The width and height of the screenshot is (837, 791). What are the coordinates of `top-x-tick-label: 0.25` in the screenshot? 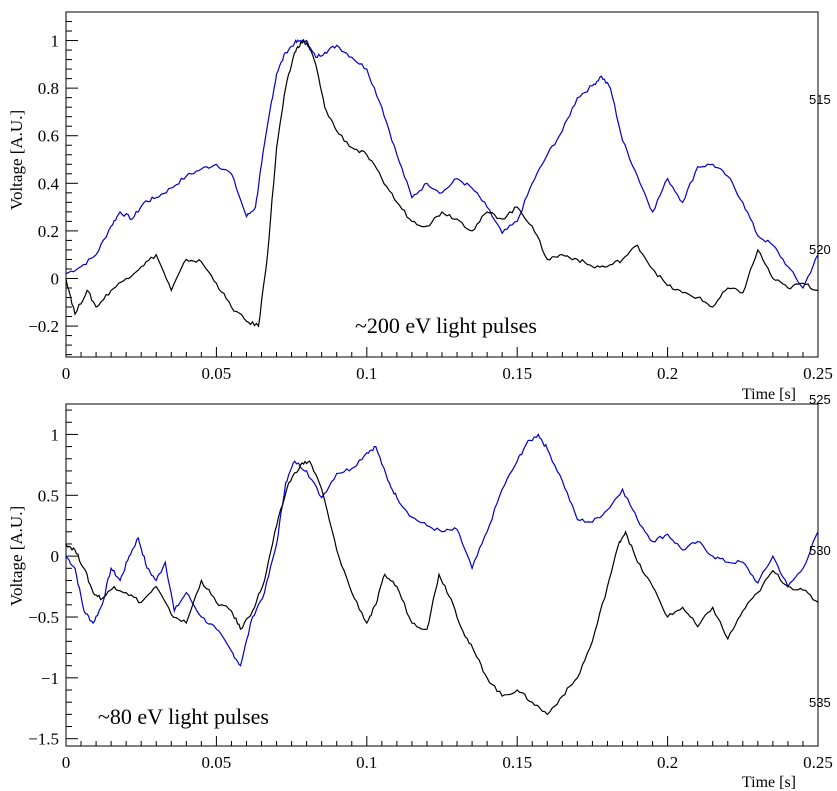 It's located at (818, 373).